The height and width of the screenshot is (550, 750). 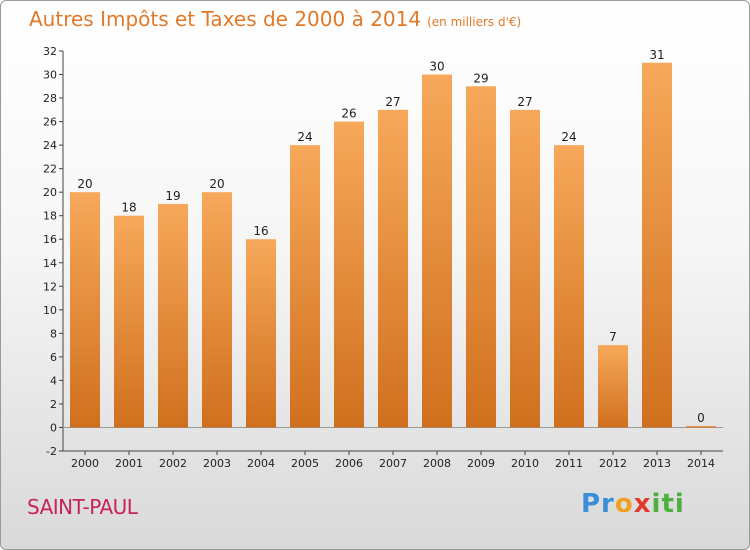 I want to click on x-tick-label-2012: 2012, so click(x=613, y=463).